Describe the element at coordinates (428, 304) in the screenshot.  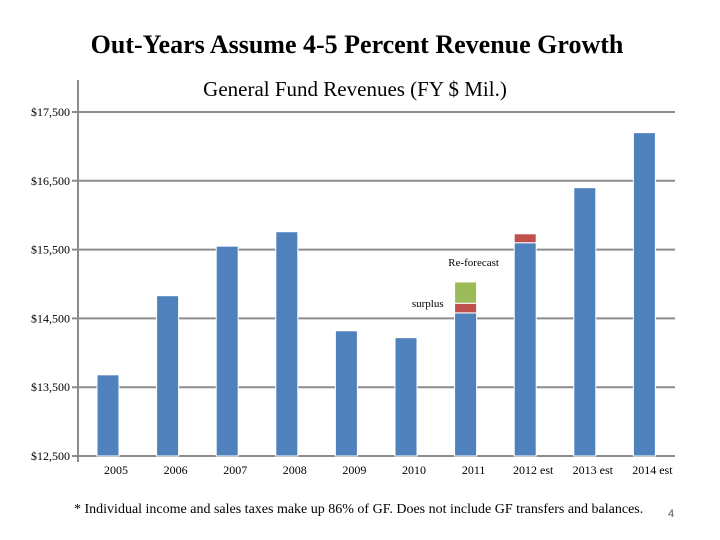
I see `annotation-surplus: surplus` at that location.